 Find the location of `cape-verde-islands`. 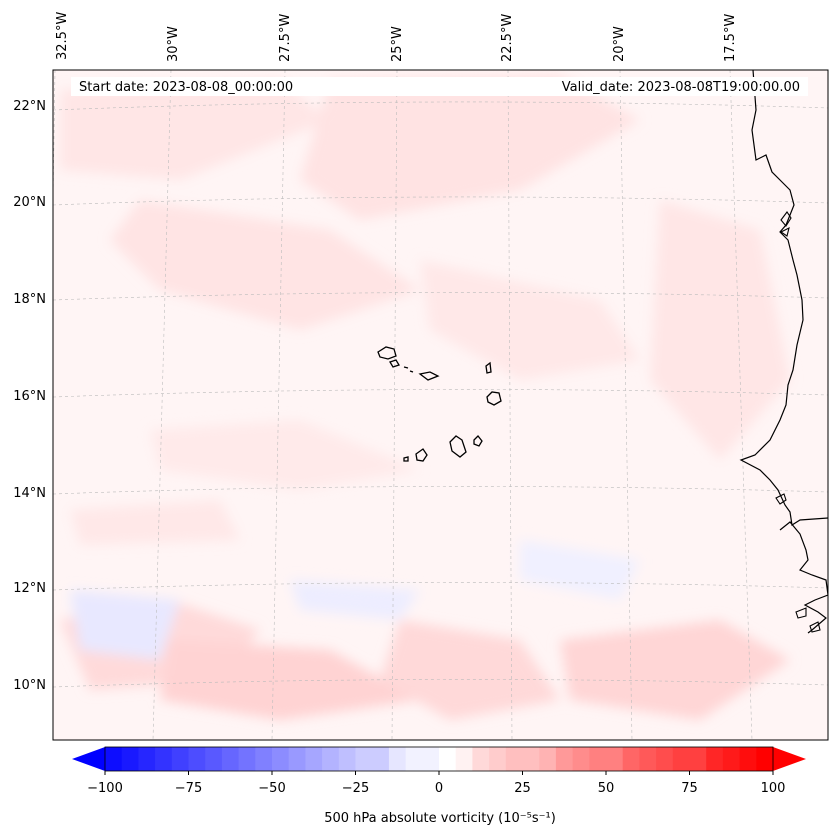

cape-verde-islands is located at coordinates (439, 404).